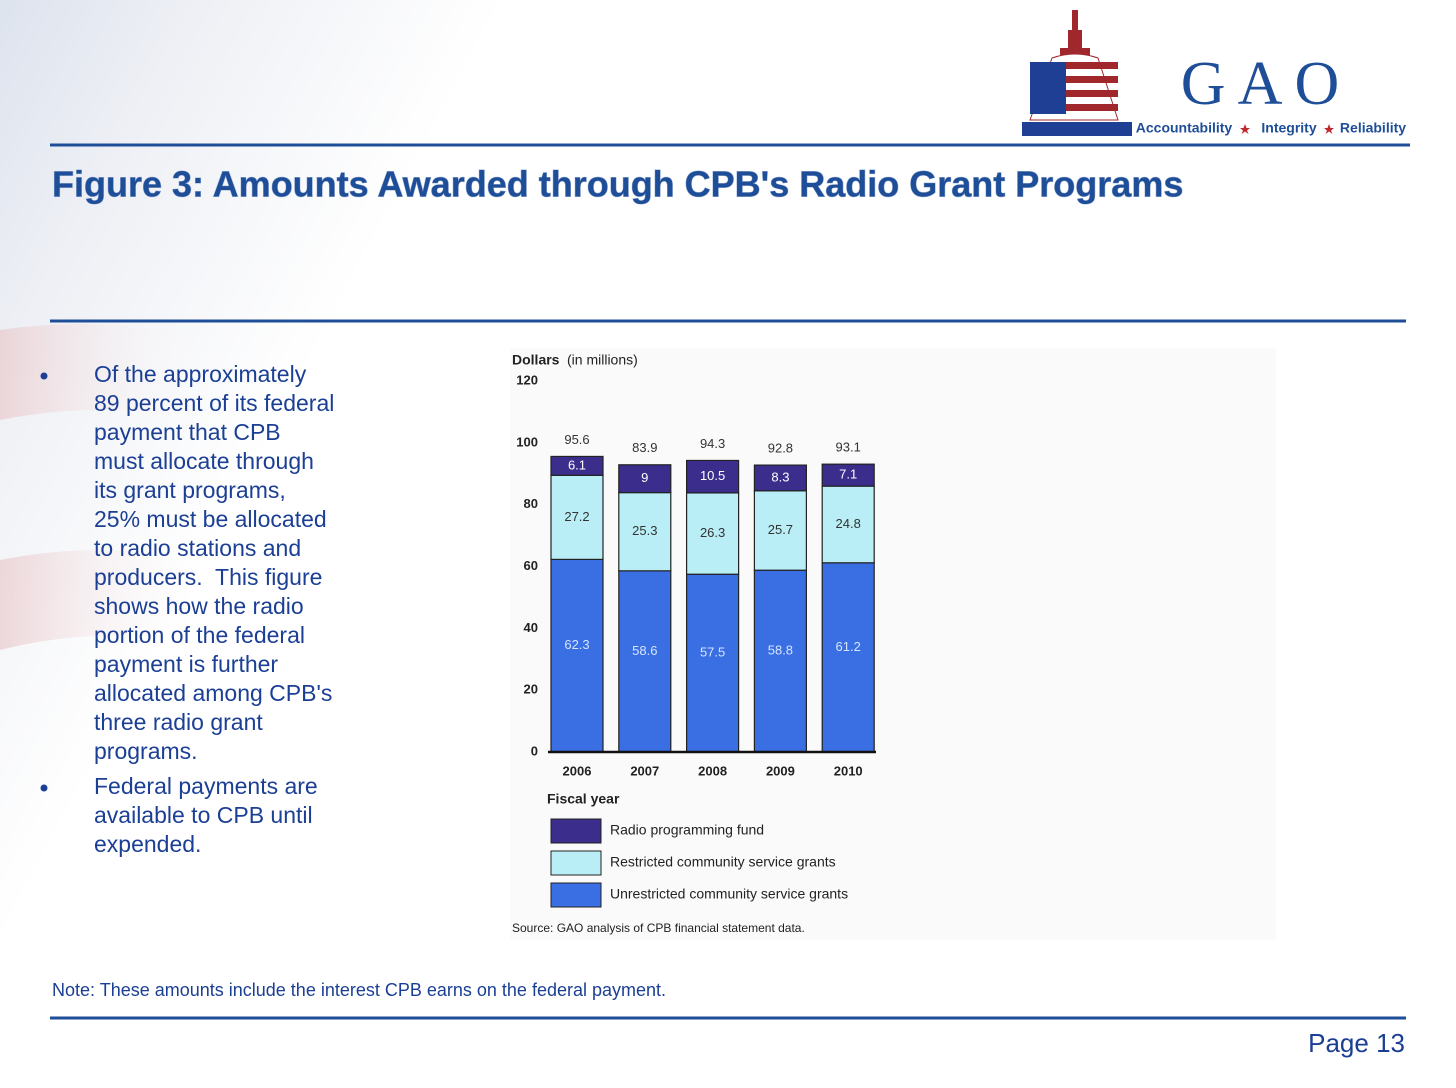 The image size is (1456, 1088). I want to click on logo-text: G A O, so click(1260, 84).